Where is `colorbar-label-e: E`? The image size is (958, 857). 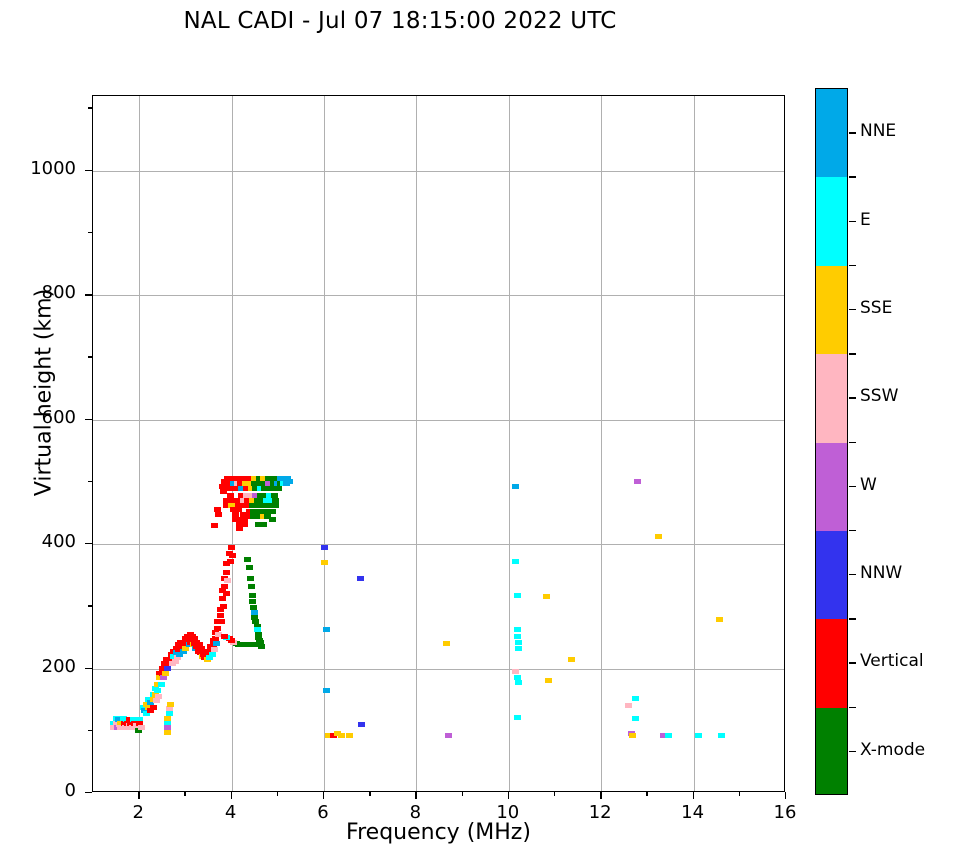
colorbar-label-e: E is located at coordinates (865, 219).